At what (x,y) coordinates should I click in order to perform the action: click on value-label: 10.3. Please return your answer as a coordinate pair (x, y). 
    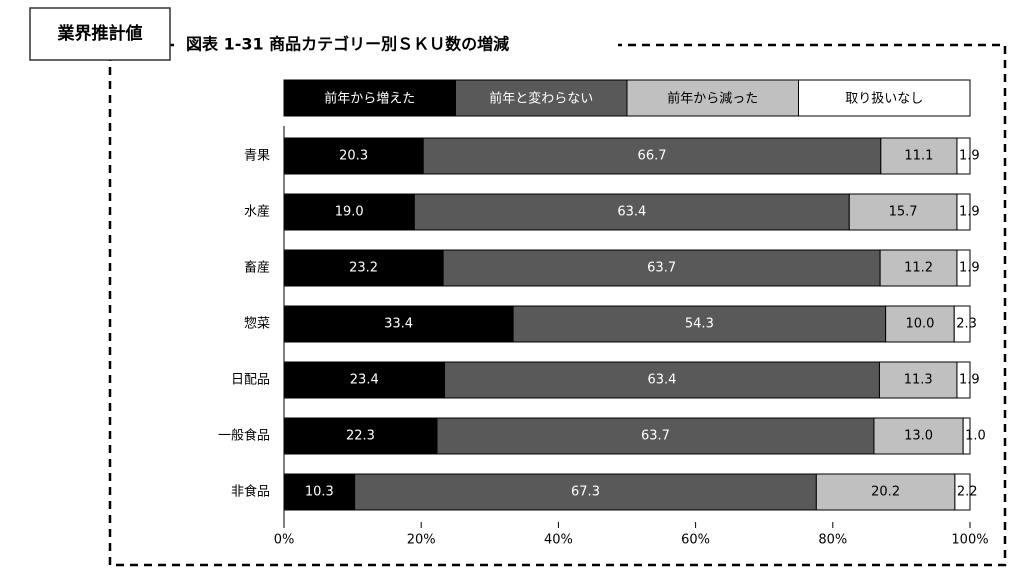
    Looking at the image, I should click on (319, 492).